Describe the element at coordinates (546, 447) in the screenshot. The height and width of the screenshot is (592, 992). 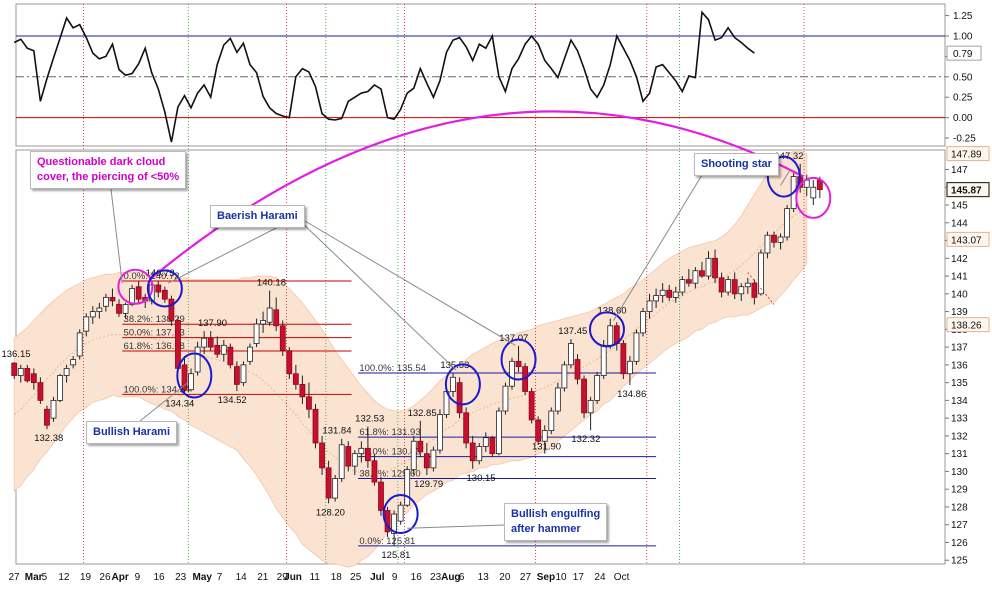
I see `price-label: 131.90` at that location.